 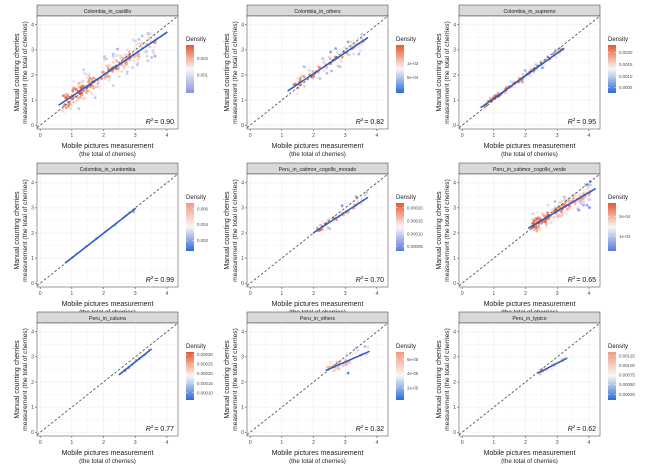 What do you see at coordinates (108, 12) in the screenshot?
I see `facet-title: Colombia_in_castillo` at bounding box center [108, 12].